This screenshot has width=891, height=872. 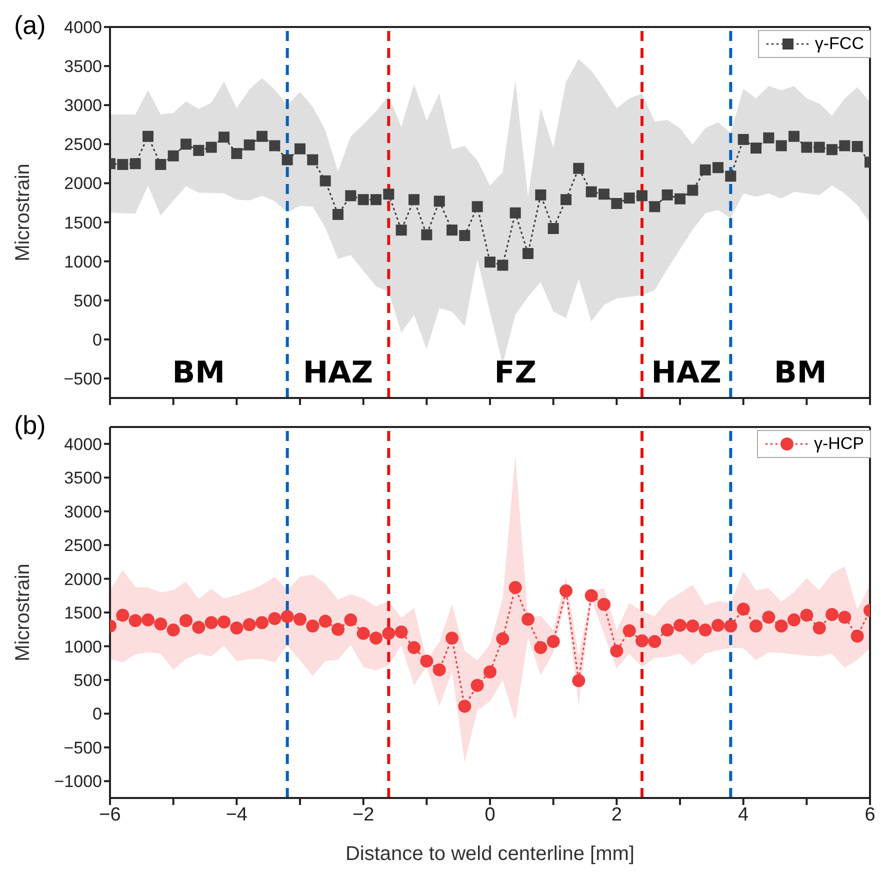 I want to click on legend-label: γ-HCP, so click(x=839, y=444).